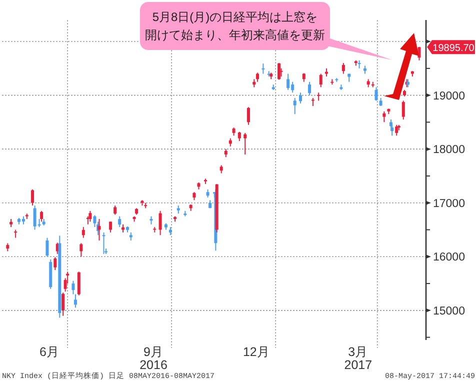  What do you see at coordinates (449, 96) in the screenshot?
I see `y-tick-label: 19000` at bounding box center [449, 96].